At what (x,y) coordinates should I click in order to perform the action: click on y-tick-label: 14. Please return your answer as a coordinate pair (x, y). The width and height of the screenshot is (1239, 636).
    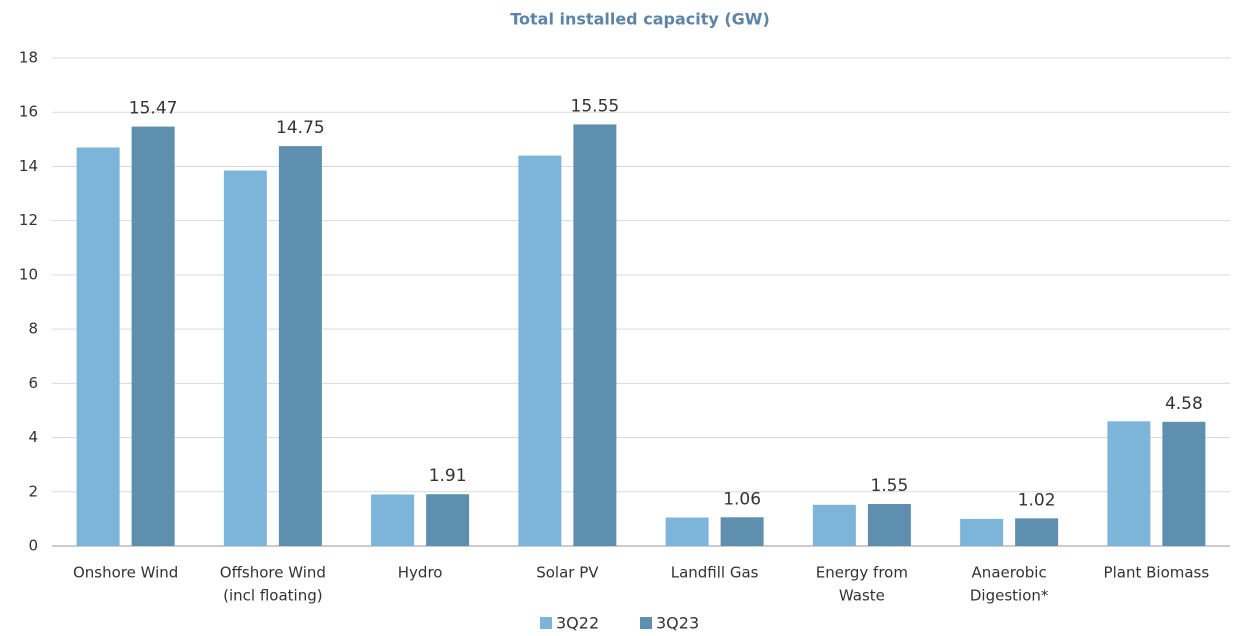
    Looking at the image, I should click on (28, 166).